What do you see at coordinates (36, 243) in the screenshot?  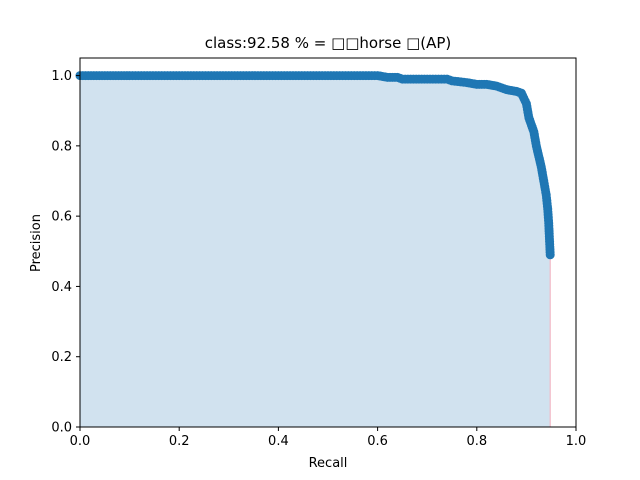 I see `y-axis-title: Precision` at bounding box center [36, 243].